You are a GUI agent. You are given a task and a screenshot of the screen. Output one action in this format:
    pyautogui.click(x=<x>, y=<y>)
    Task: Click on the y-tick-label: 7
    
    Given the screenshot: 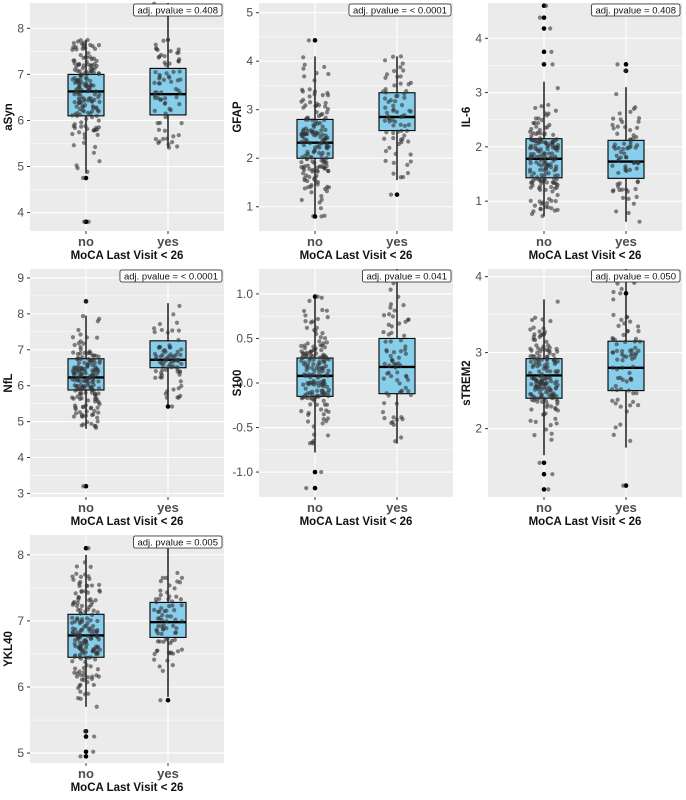 What is the action you would take?
    pyautogui.click(x=20, y=621)
    